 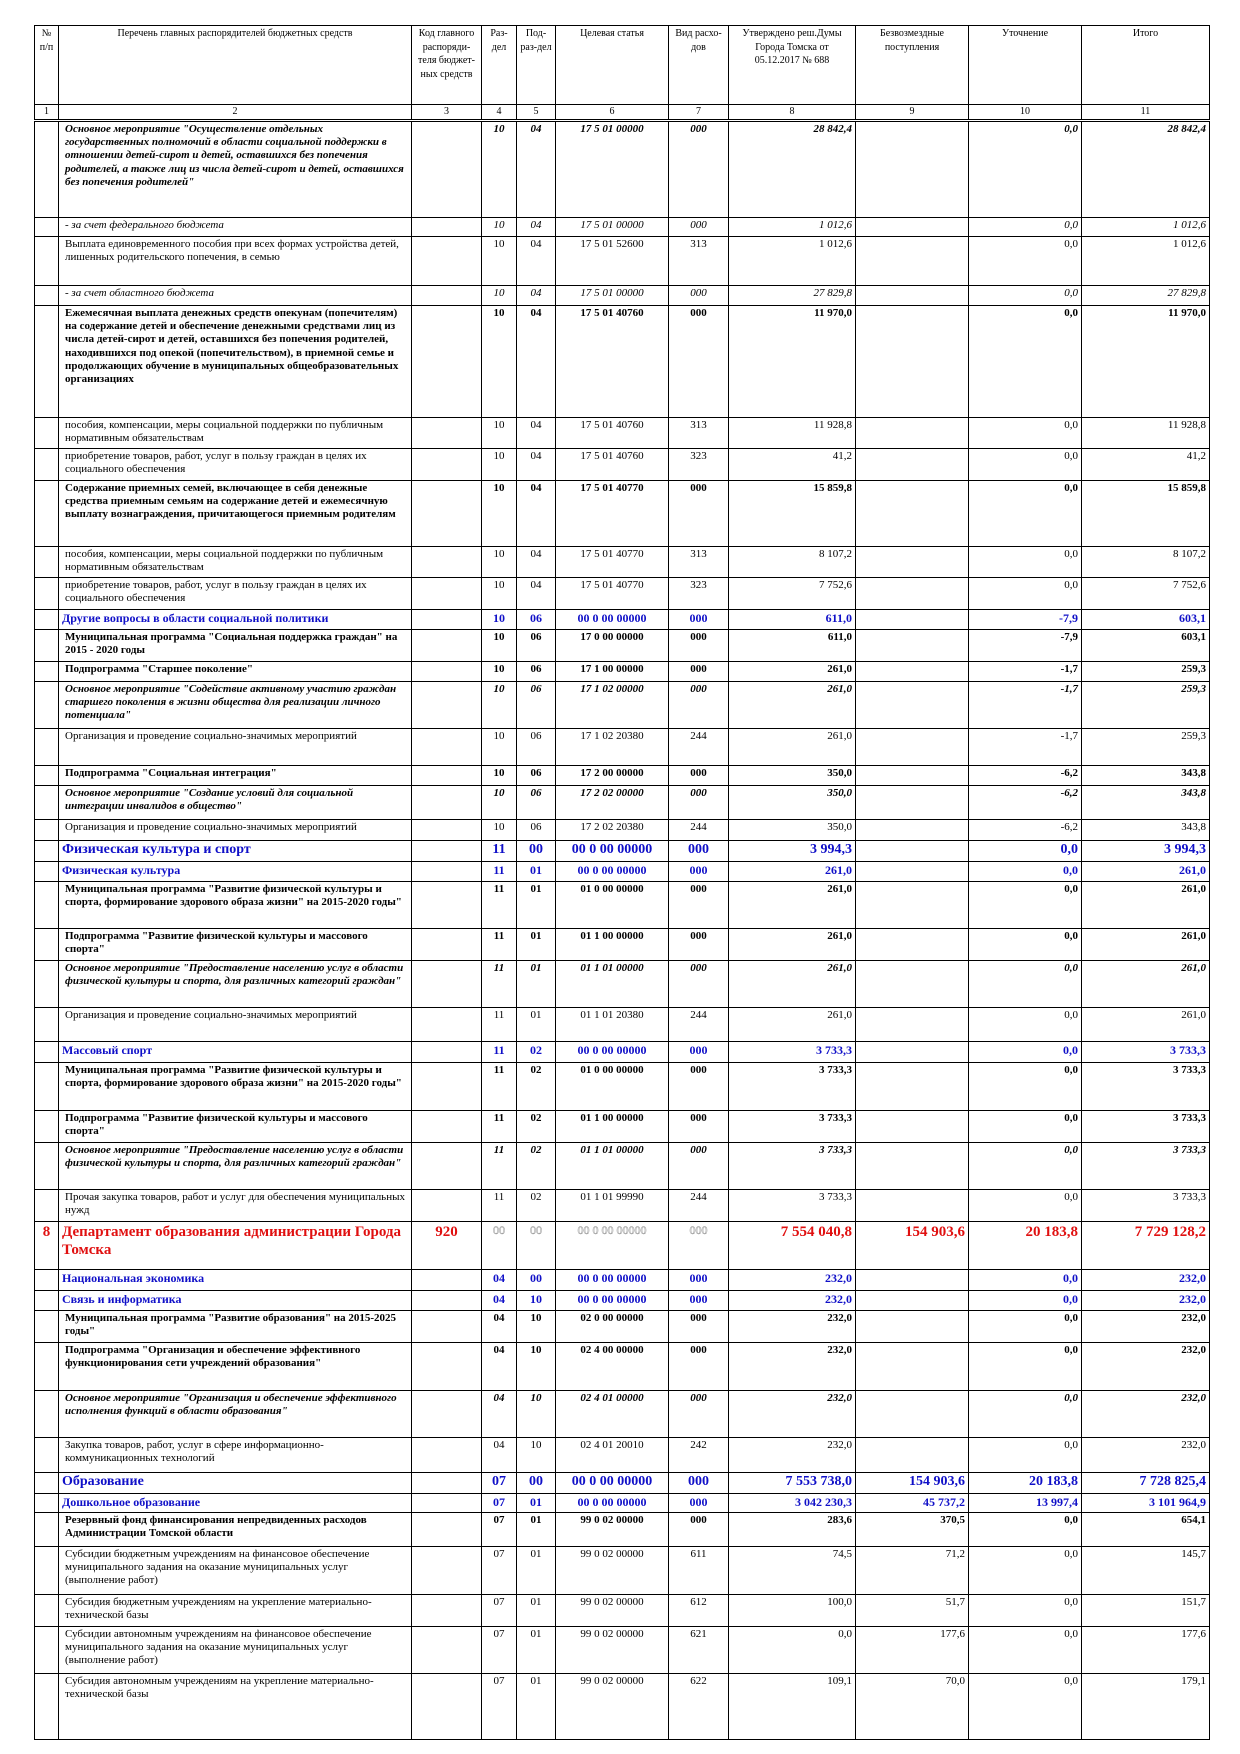 What do you see at coordinates (1145, 871) in the screenshot?
I see `total: 261,0` at bounding box center [1145, 871].